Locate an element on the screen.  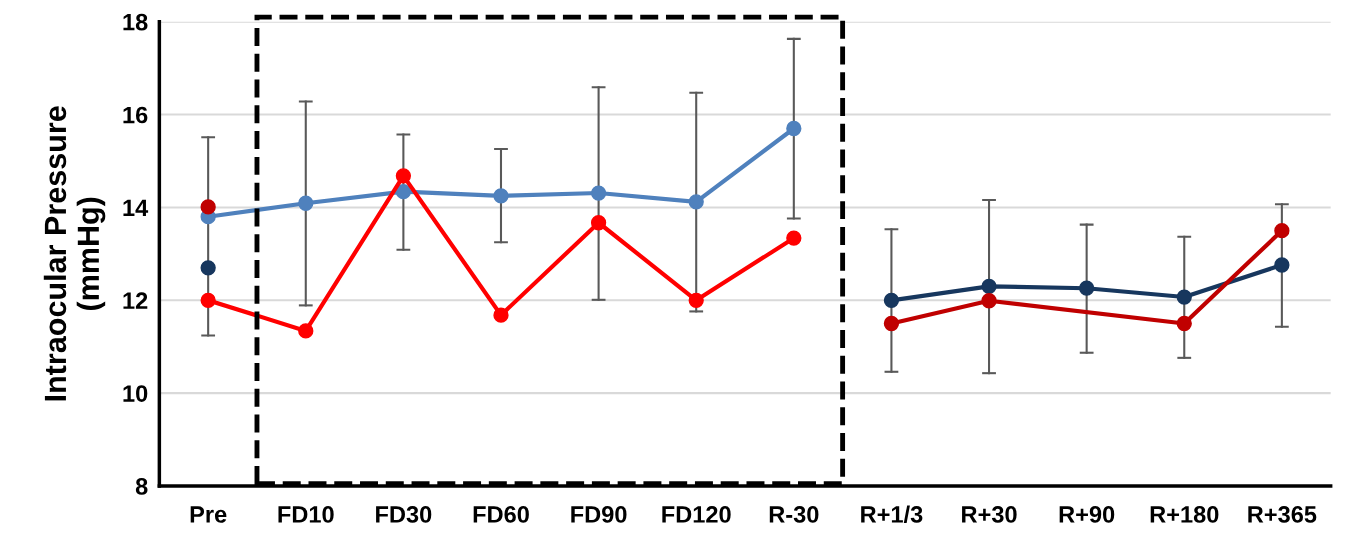
x-tick-label: FD120 is located at coordinates (696, 514).